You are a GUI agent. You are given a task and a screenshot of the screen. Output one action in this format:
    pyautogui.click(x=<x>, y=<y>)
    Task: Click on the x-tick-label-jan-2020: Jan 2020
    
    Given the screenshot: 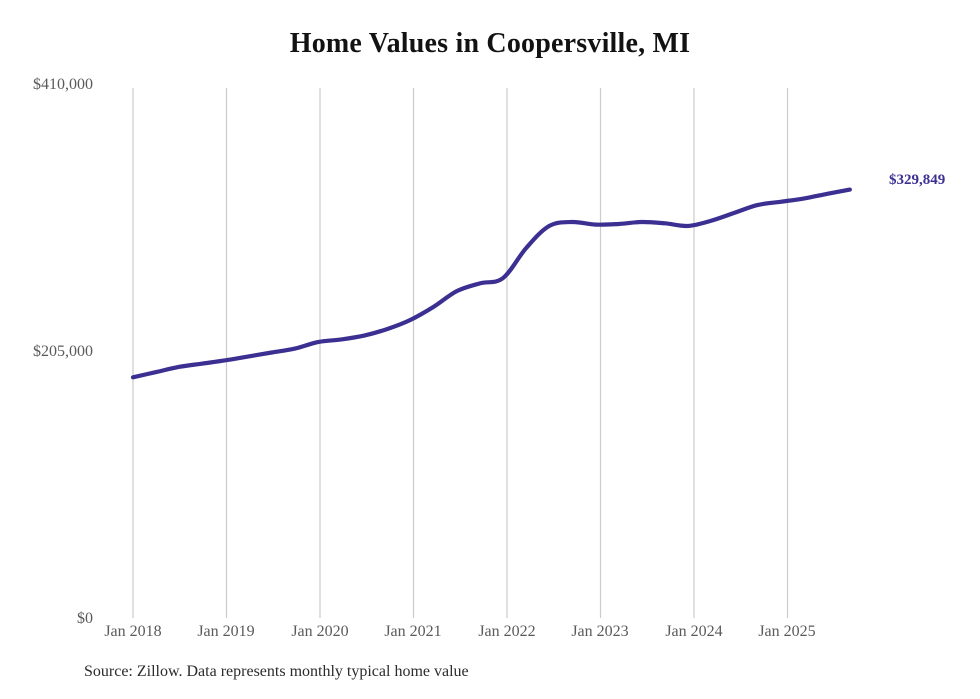 What is the action you would take?
    pyautogui.click(x=320, y=631)
    